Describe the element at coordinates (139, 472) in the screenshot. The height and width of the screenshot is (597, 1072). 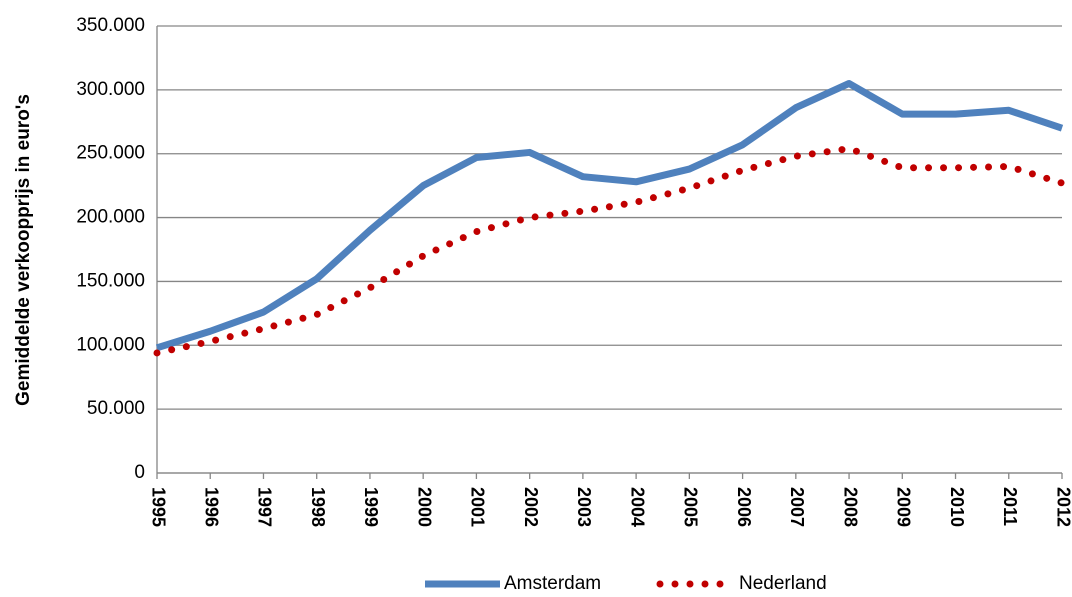
I see `y-tick-label: 0` at that location.